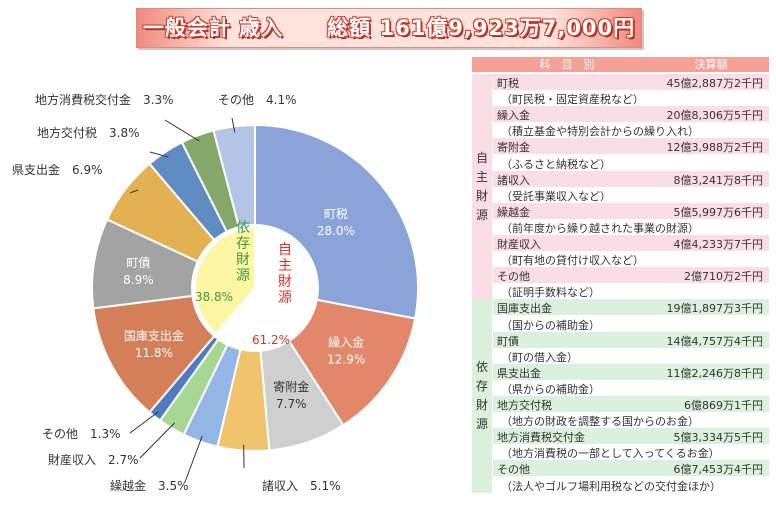 This screenshot has height=506, width=776. I want to click on row-description: （県からの補助金）, so click(550, 389).